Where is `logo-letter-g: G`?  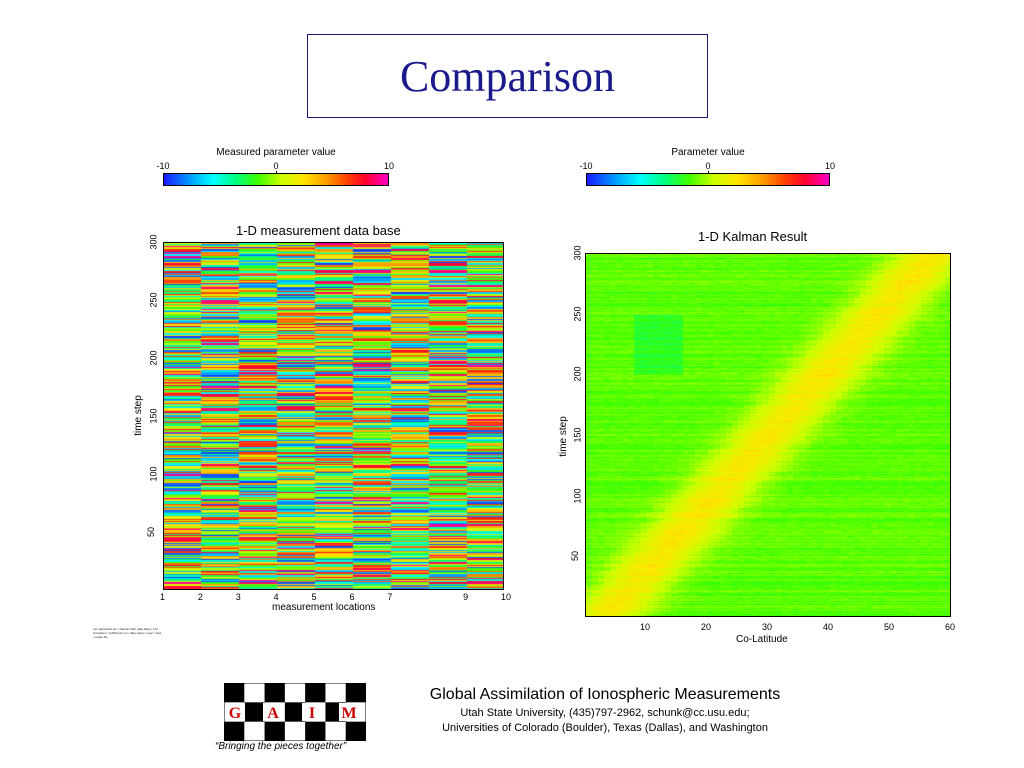
logo-letter-g: G is located at coordinates (235, 713).